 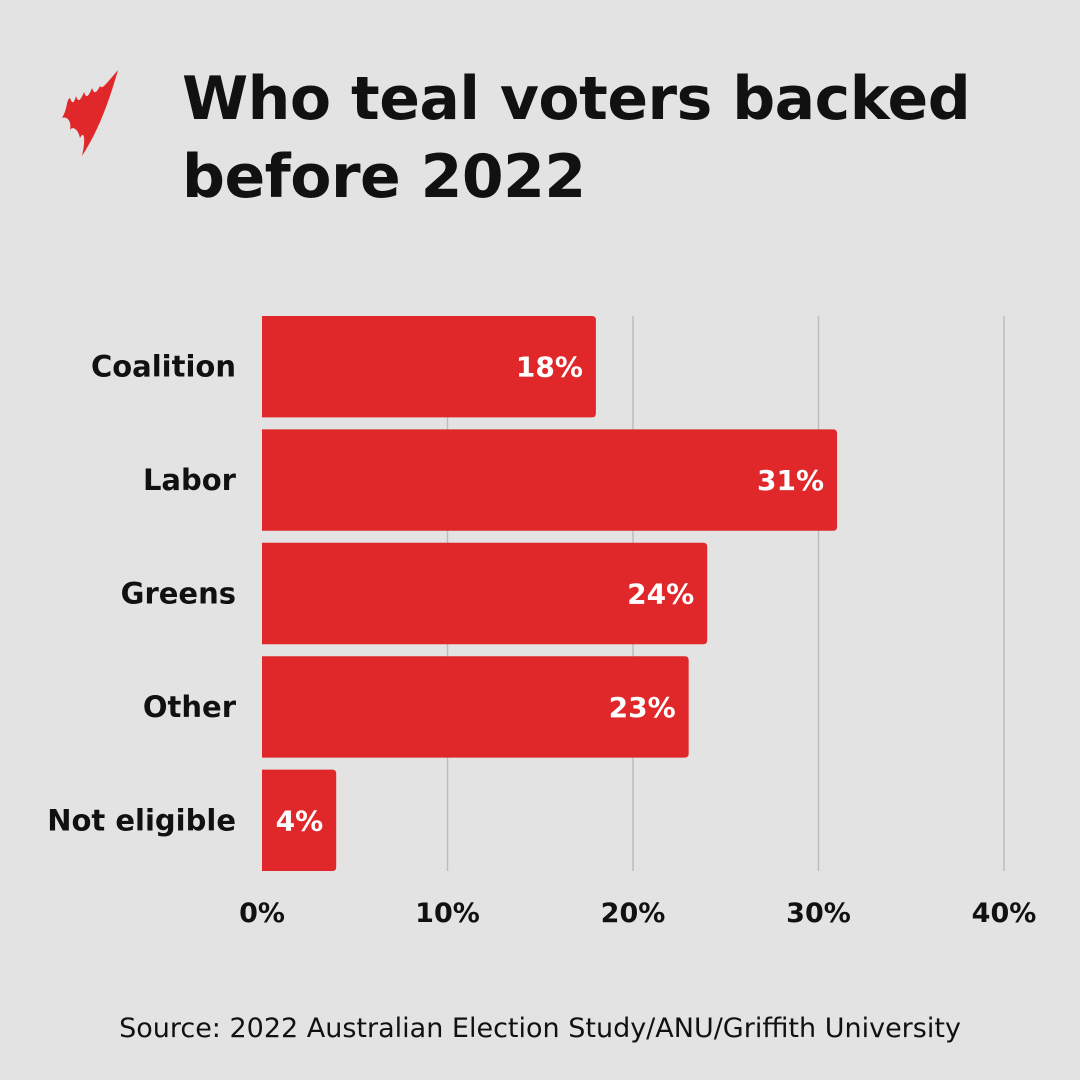 What do you see at coordinates (576, 138) in the screenshot?
I see `chart-title: Who teal voters backed before 2022` at bounding box center [576, 138].